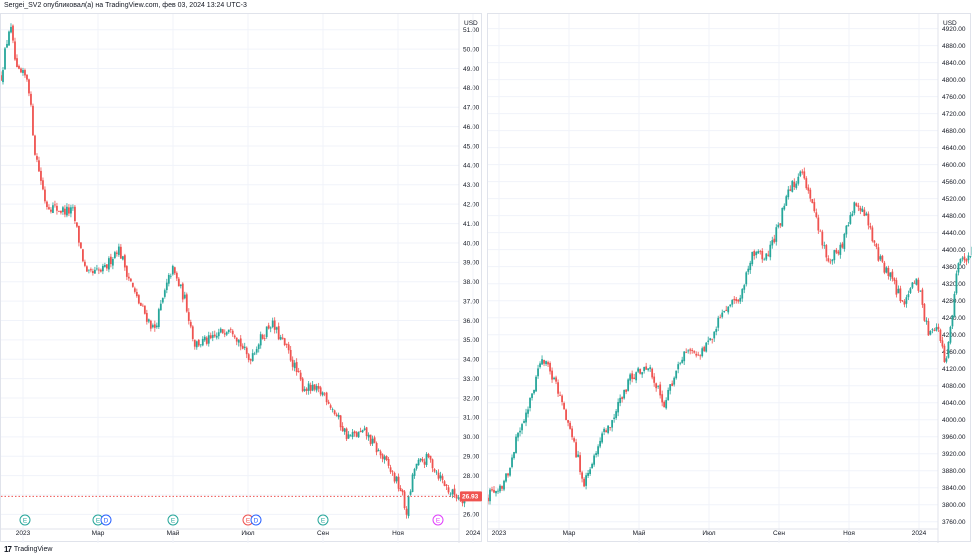  Describe the element at coordinates (471, 23) in the screenshot. I see `currency-label: USD` at that location.